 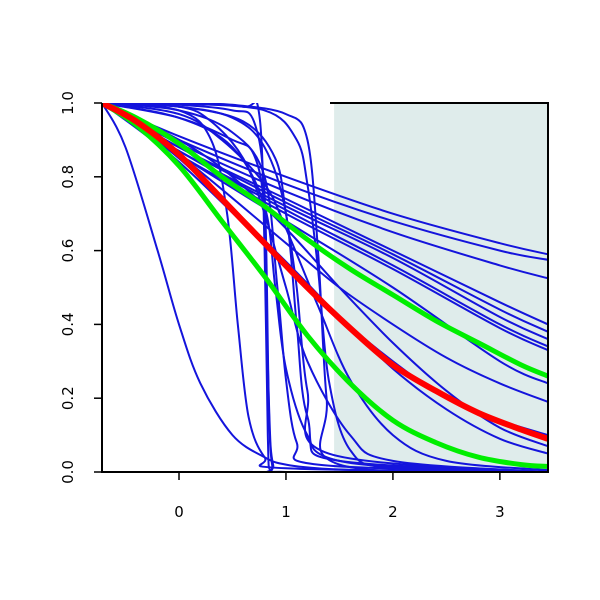 I want to click on x-axis: 0 1 2 3, so click(x=339, y=496).